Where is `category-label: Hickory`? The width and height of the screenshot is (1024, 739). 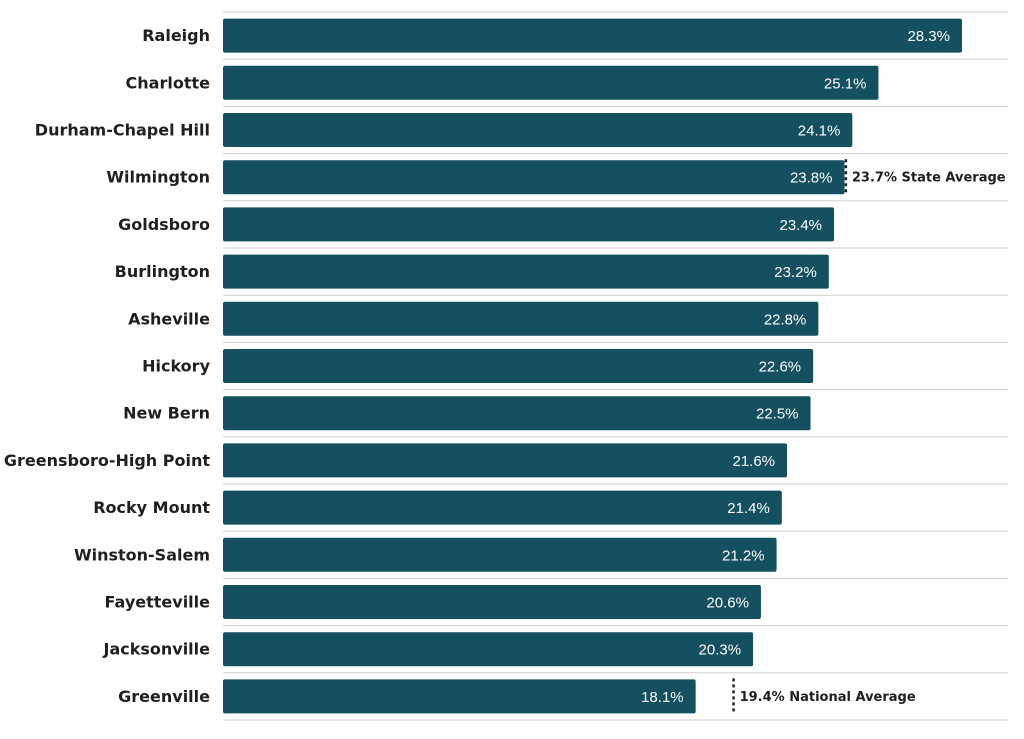 category-label: Hickory is located at coordinates (176, 366).